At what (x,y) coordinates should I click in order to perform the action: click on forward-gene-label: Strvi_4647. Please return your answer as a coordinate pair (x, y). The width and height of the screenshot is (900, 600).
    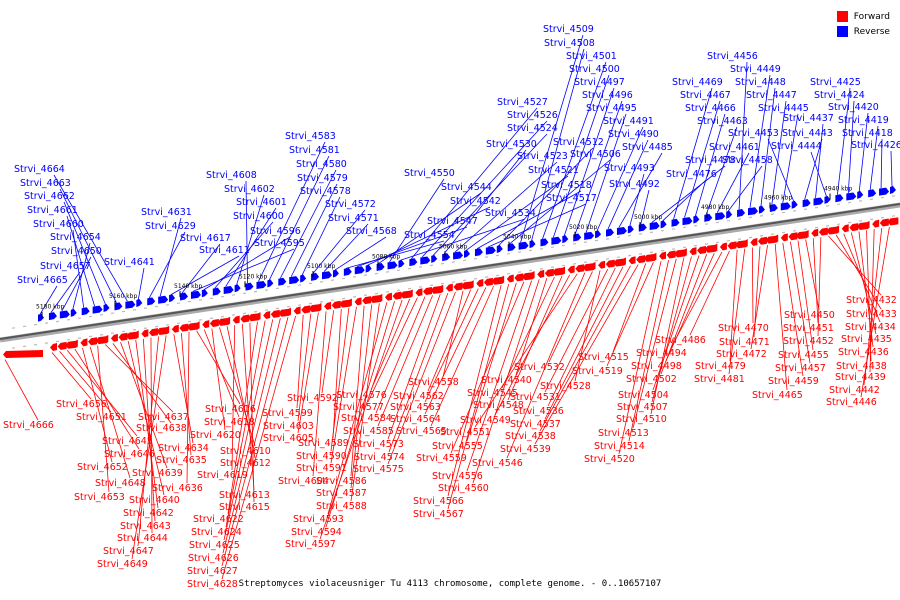
    Looking at the image, I should click on (128, 551).